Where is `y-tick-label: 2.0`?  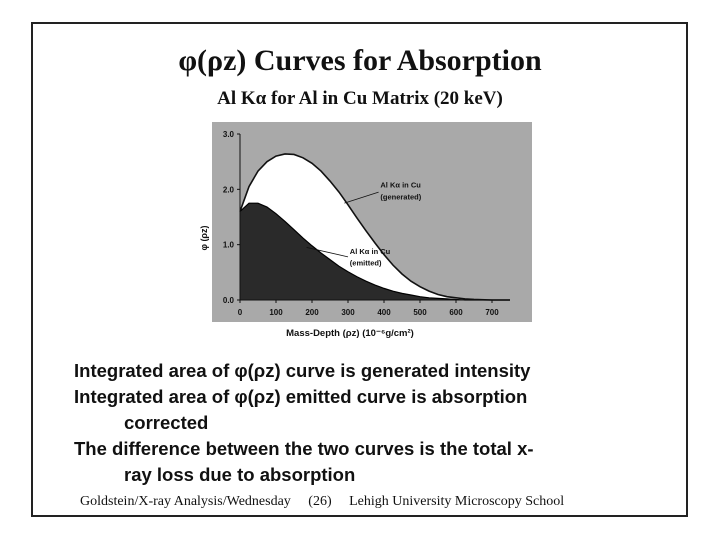
y-tick-label: 2.0 is located at coordinates (229, 189).